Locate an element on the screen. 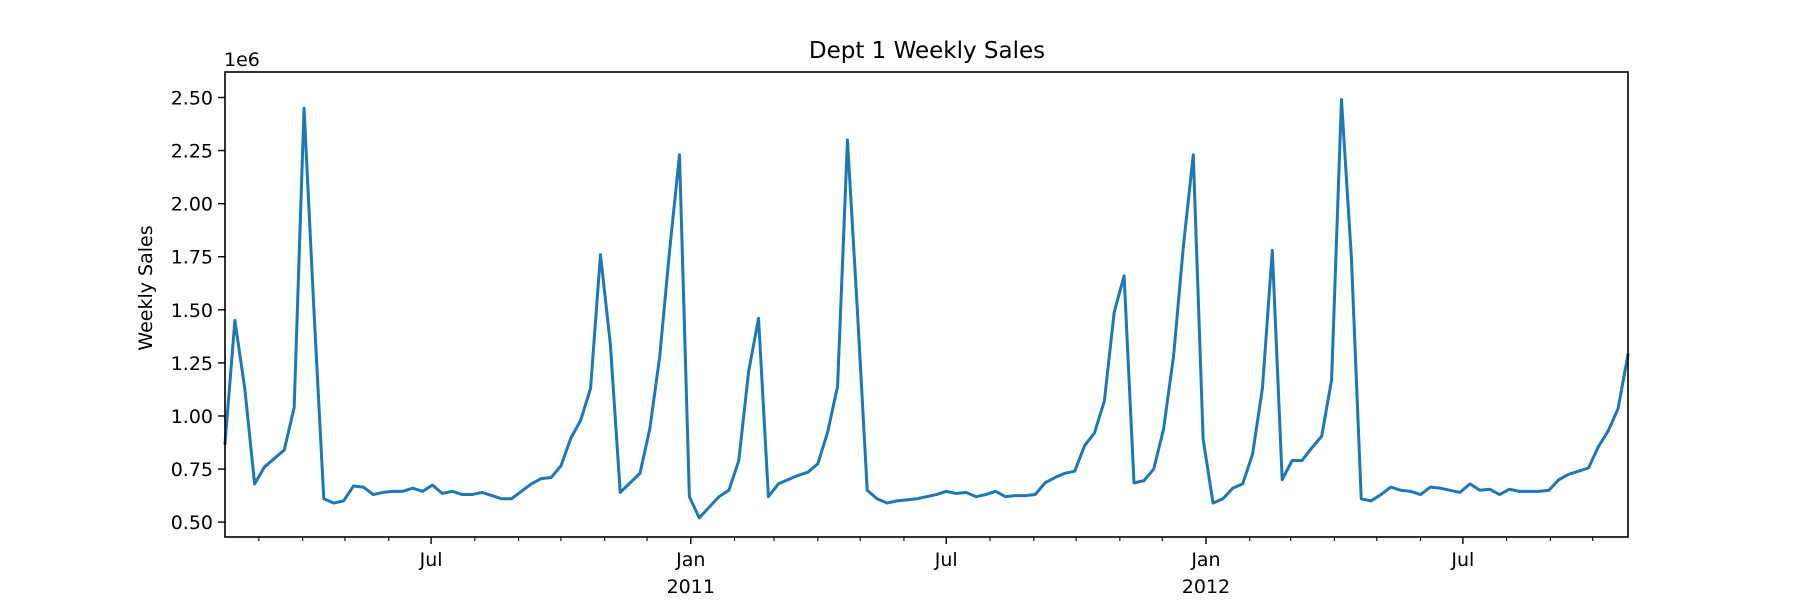 The height and width of the screenshot is (600, 1800). y-axis-label: Weekly Sales is located at coordinates (146, 287).